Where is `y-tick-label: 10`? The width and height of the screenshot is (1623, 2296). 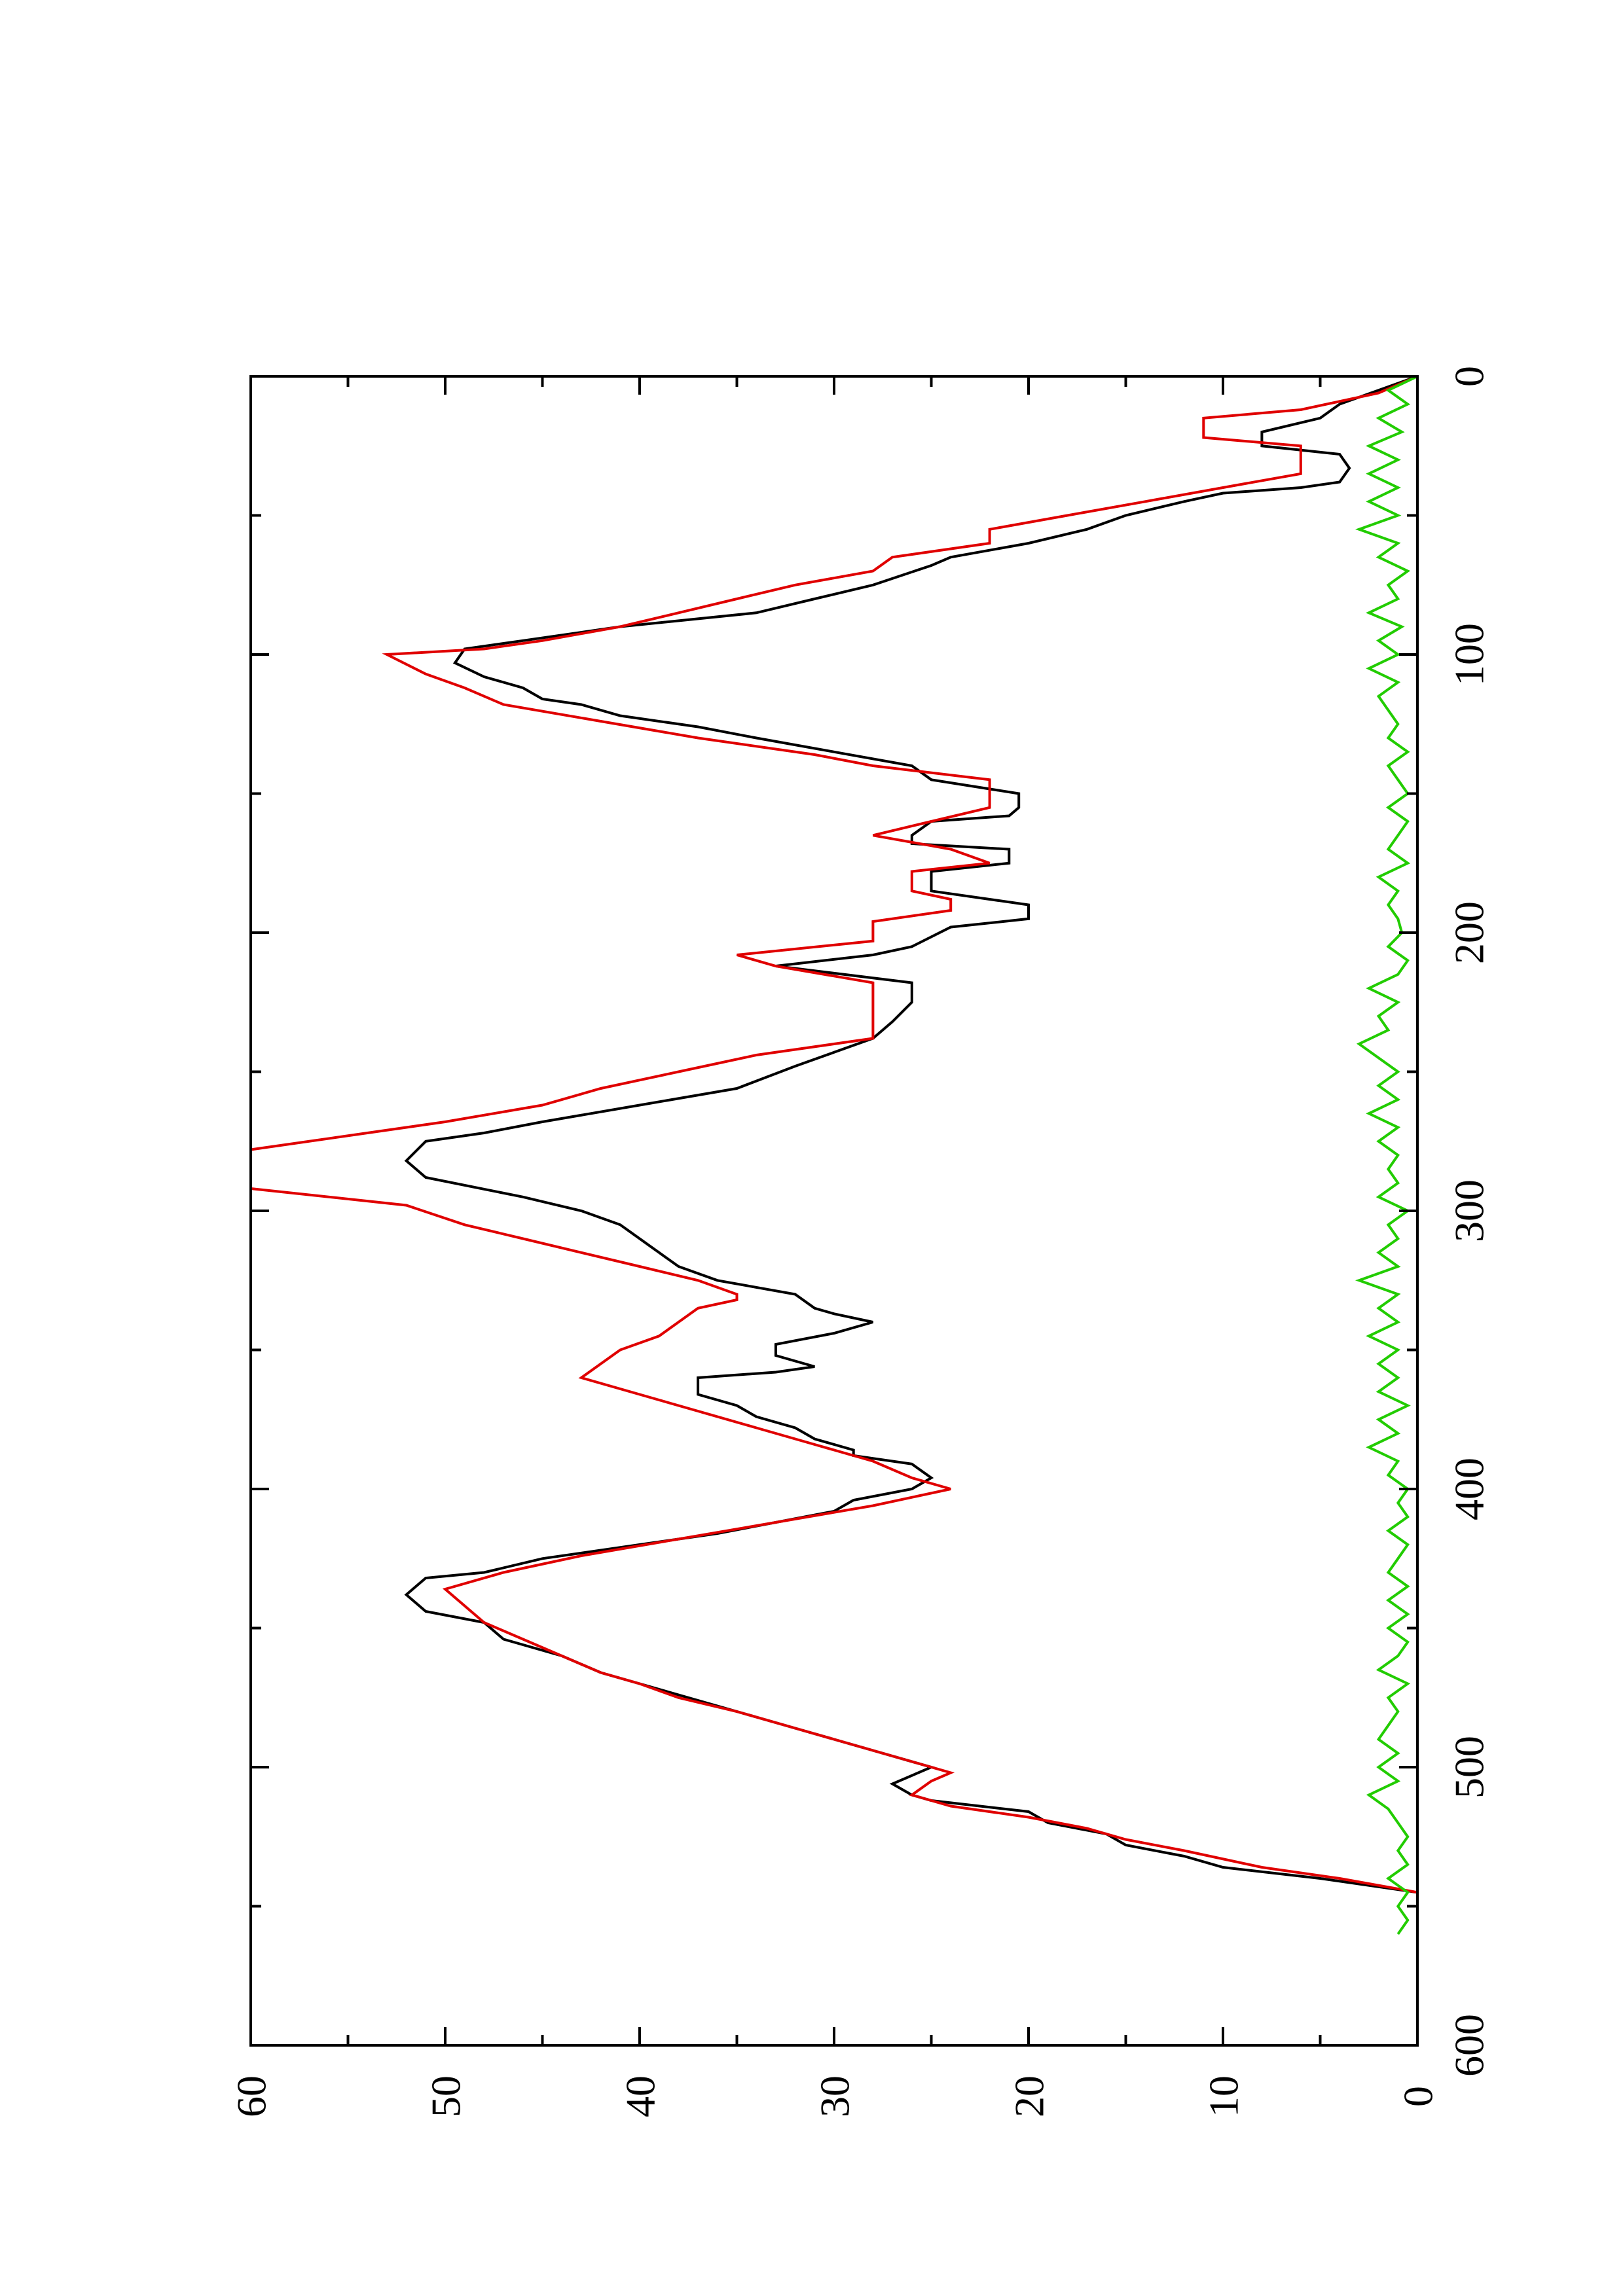 y-tick-label: 10 is located at coordinates (1223, 2096).